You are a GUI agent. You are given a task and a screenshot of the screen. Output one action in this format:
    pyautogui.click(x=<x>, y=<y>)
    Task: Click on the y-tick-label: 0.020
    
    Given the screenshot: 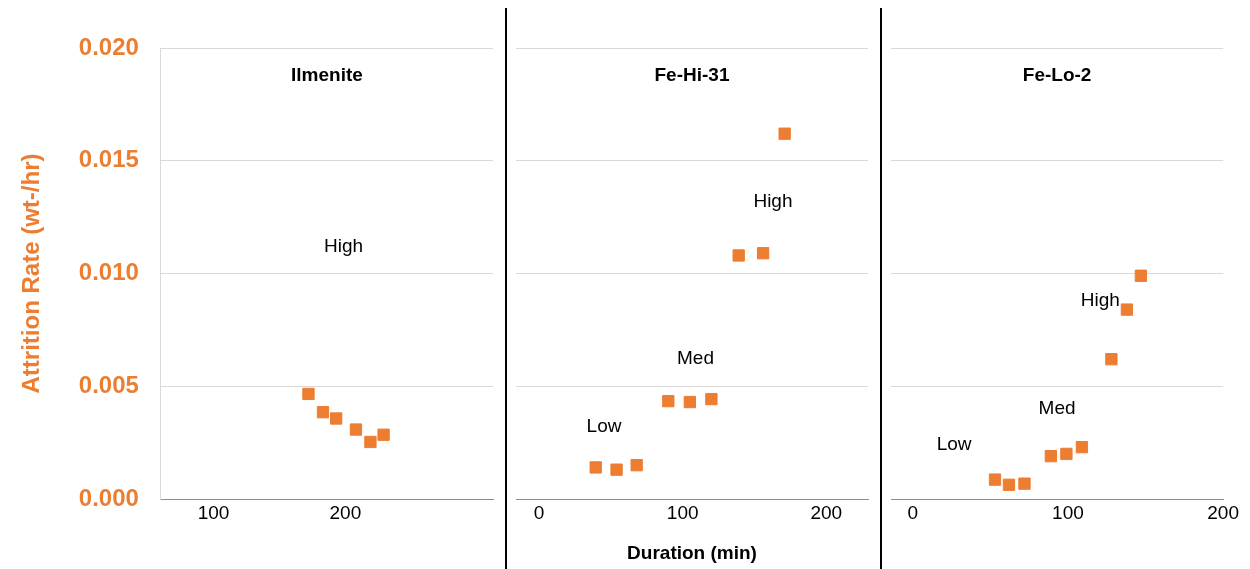 What is the action you would take?
    pyautogui.click(x=108, y=46)
    